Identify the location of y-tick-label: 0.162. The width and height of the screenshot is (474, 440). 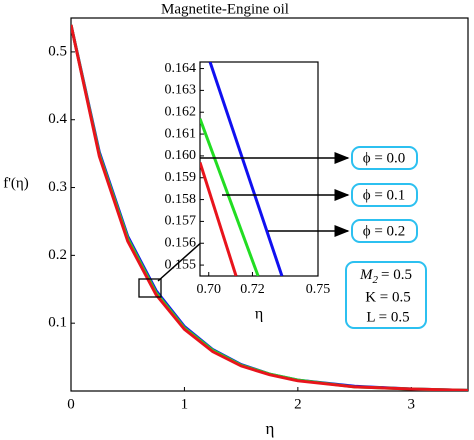
(181, 111).